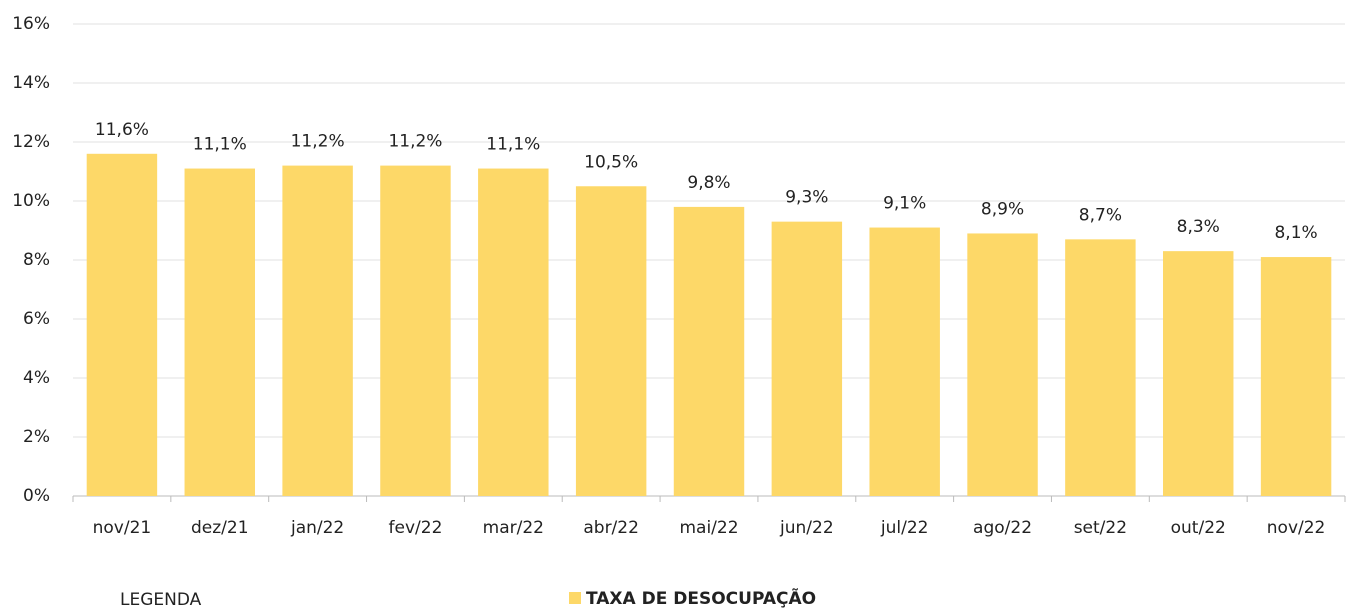  I want to click on data-label: 8,3%, so click(1198, 227).